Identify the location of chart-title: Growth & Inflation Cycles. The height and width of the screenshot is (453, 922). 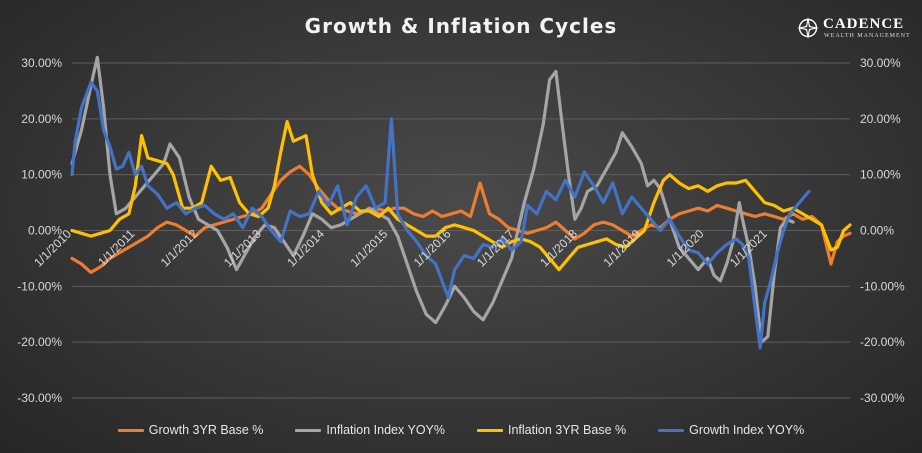
(461, 26).